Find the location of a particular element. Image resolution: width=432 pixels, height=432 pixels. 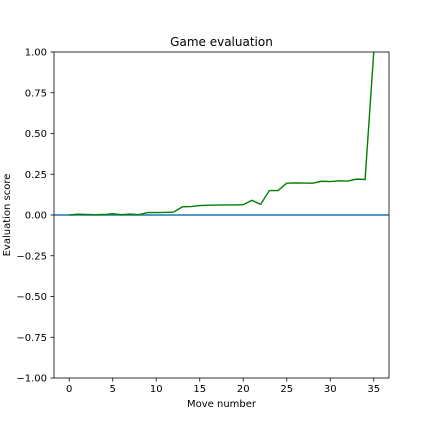

x-axis-label: Move number is located at coordinates (222, 404).